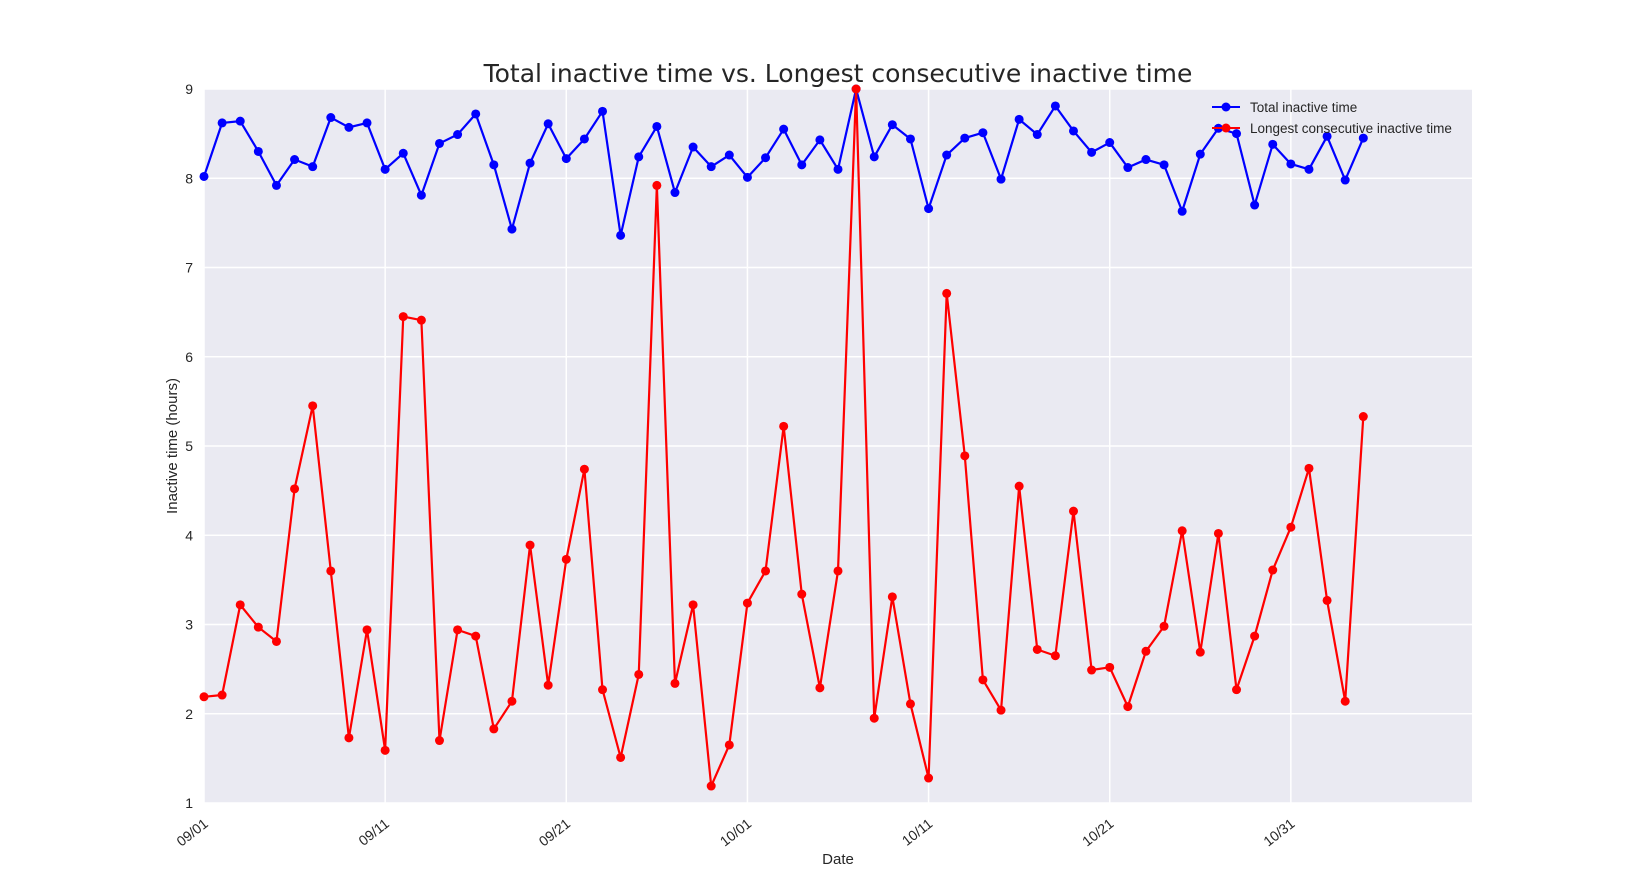  I want to click on y-tick-label: 5, so click(189, 446).